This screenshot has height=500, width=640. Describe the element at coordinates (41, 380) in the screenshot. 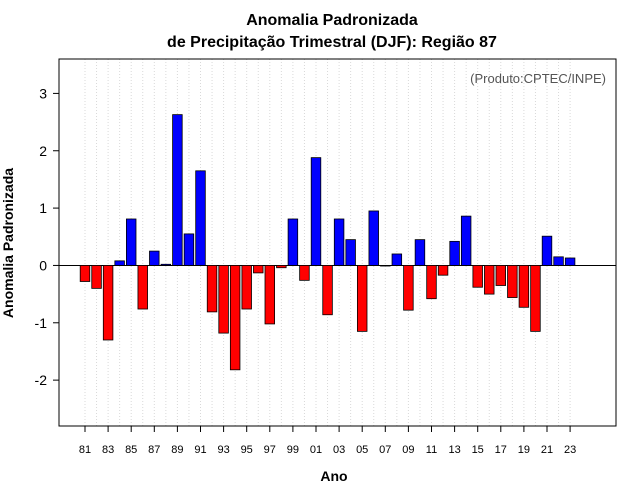

I see `y-tick-label--2: -2` at that location.